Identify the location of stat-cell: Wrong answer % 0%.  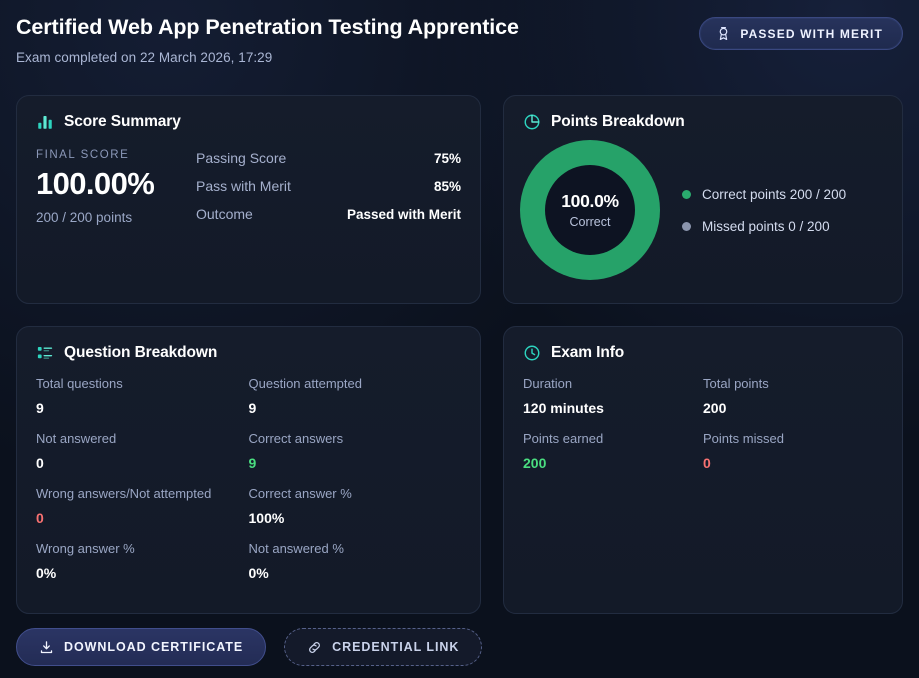
(142, 568).